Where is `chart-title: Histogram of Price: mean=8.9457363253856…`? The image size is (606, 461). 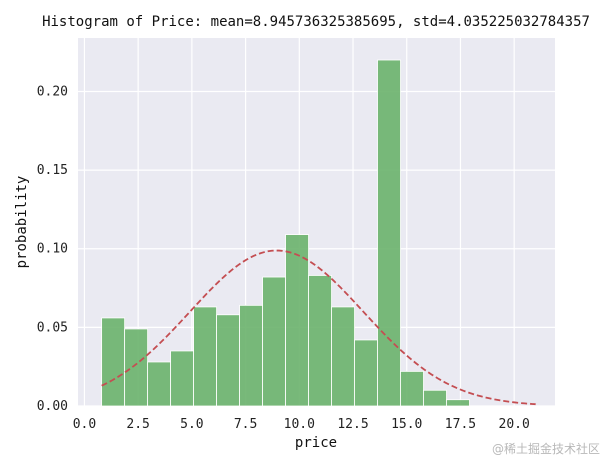 chart-title: Histogram of Price: mean=8.9457363253856… is located at coordinates (316, 22).